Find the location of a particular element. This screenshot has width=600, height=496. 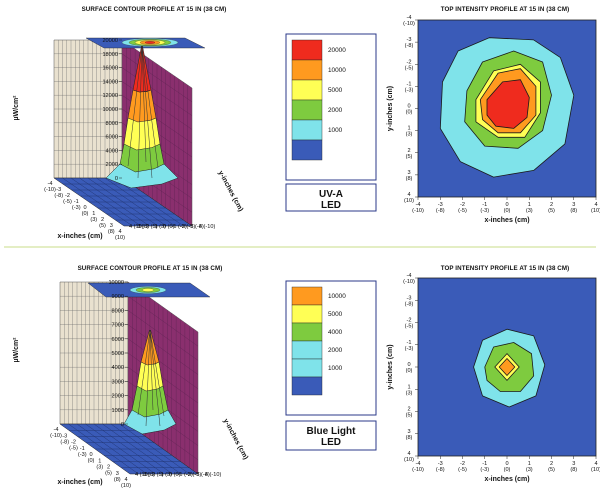

x-tick-label: 4 is located at coordinates (119, 232).